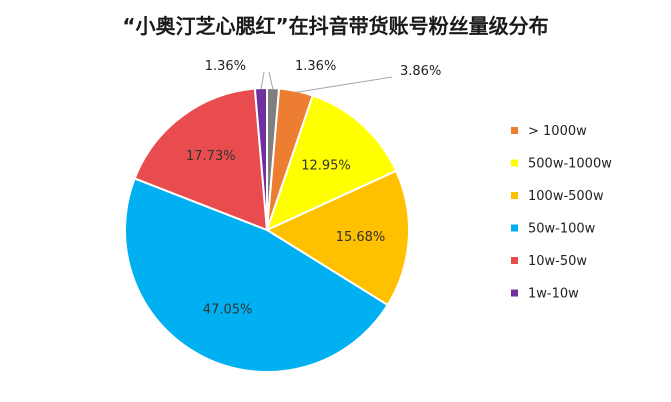 This screenshot has height=402, width=671. I want to click on legend-label-3: 100w-500w, so click(566, 196).